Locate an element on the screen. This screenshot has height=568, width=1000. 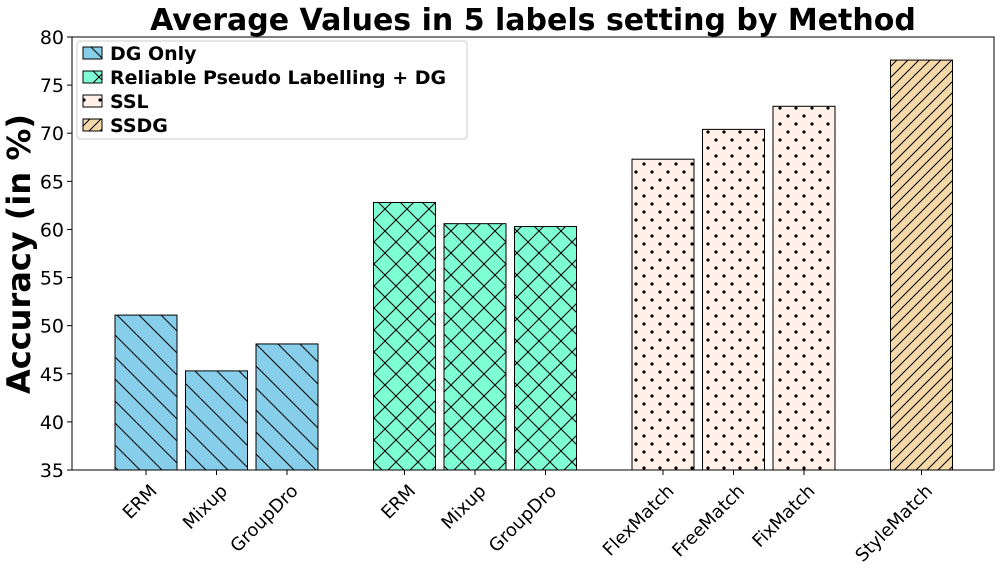
y-tick-label: 75 is located at coordinates (52, 86).